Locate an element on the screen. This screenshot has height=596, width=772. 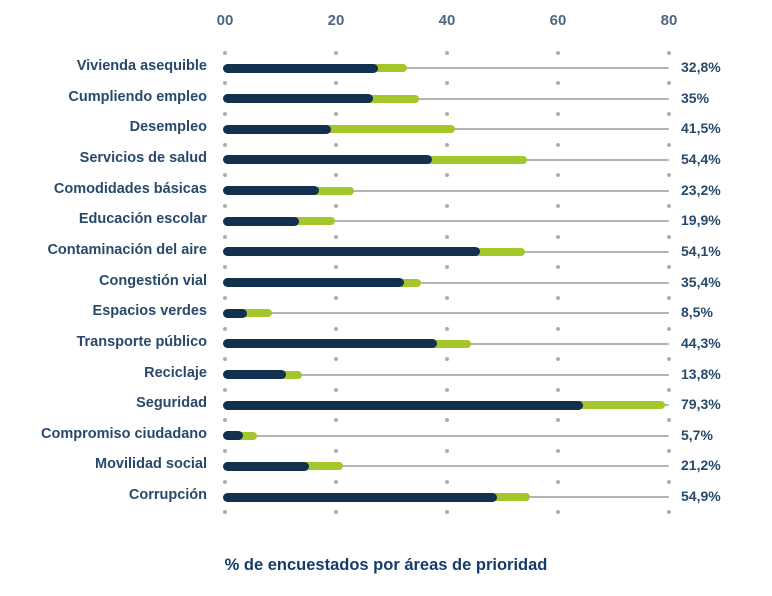
category-label: Congestión vial is located at coordinates (153, 280).